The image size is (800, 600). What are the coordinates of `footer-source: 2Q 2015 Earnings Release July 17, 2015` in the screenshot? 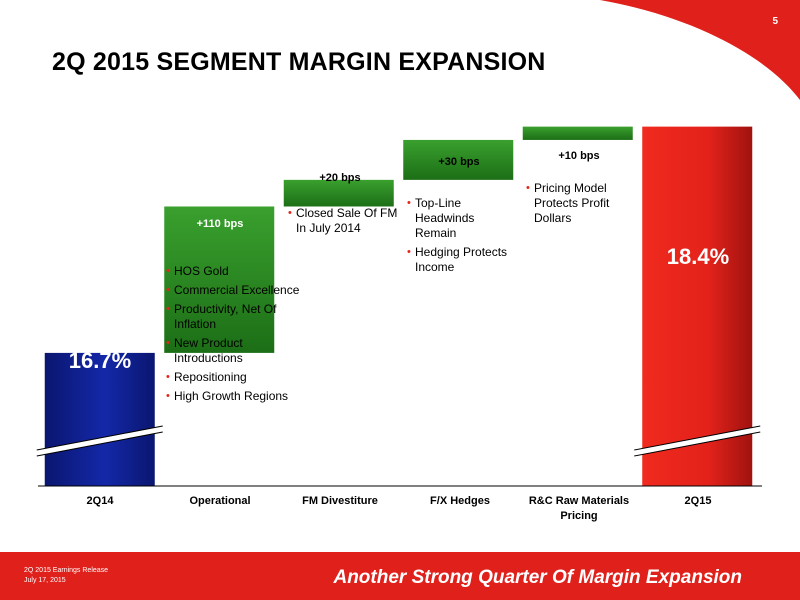 It's located at (66, 576).